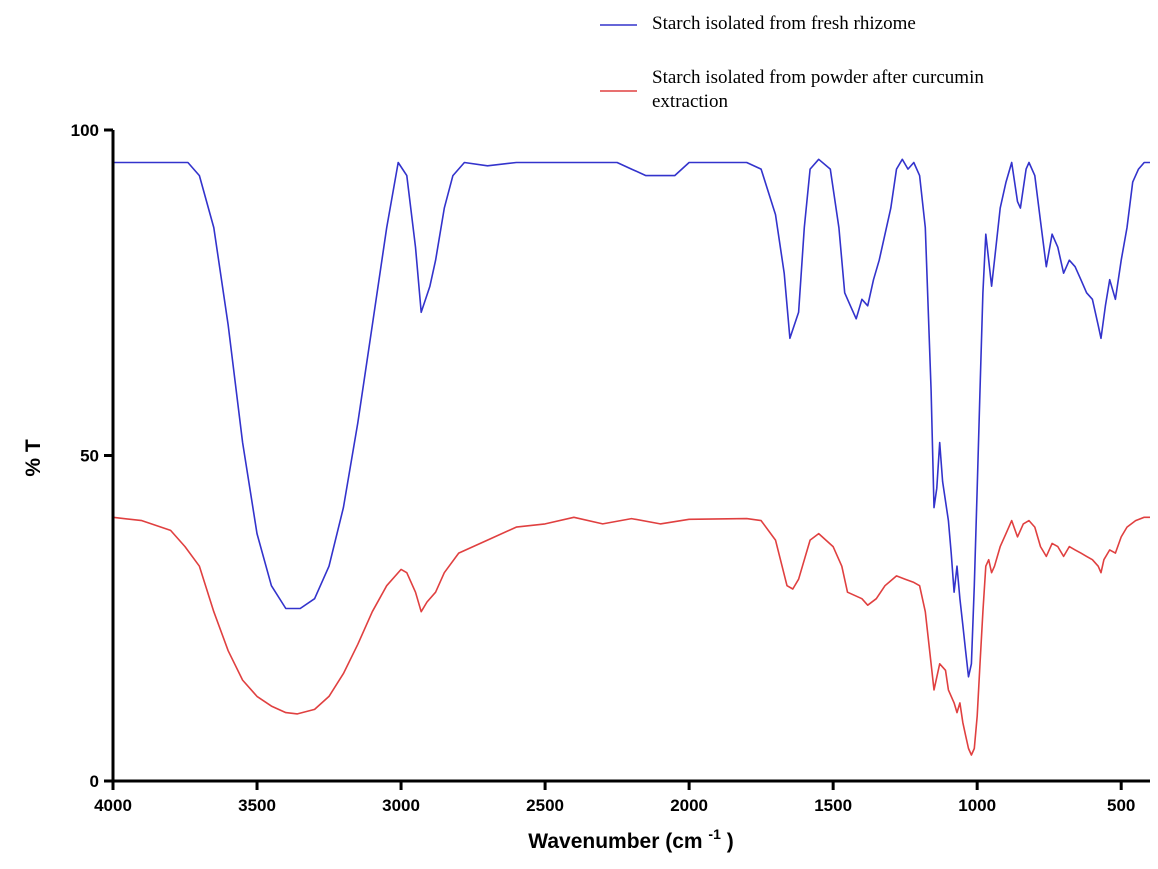 Image resolution: width=1158 pixels, height=869 pixels. I want to click on x-axis-title-suffix: ), so click(730, 841).